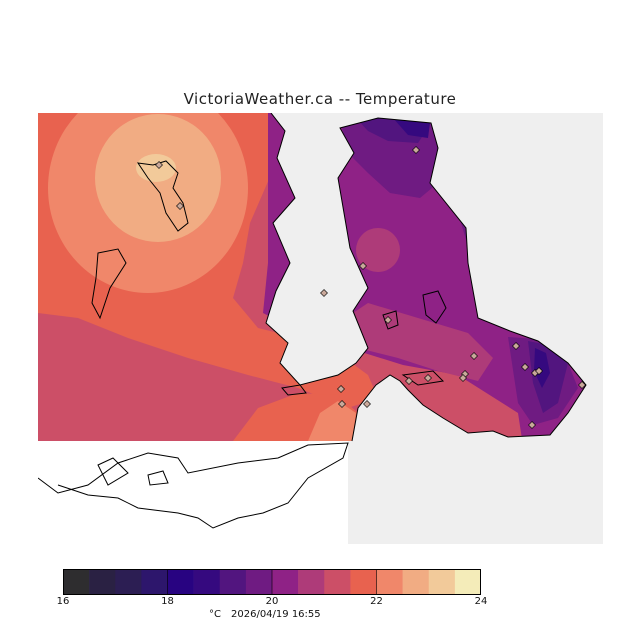  What do you see at coordinates (63, 601) in the screenshot?
I see `colorbar-tick-label: 16` at bounding box center [63, 601].